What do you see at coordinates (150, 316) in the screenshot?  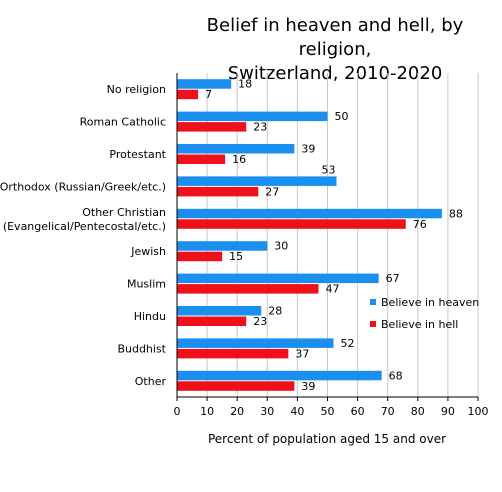 I see `category-label: Hindu` at bounding box center [150, 316].